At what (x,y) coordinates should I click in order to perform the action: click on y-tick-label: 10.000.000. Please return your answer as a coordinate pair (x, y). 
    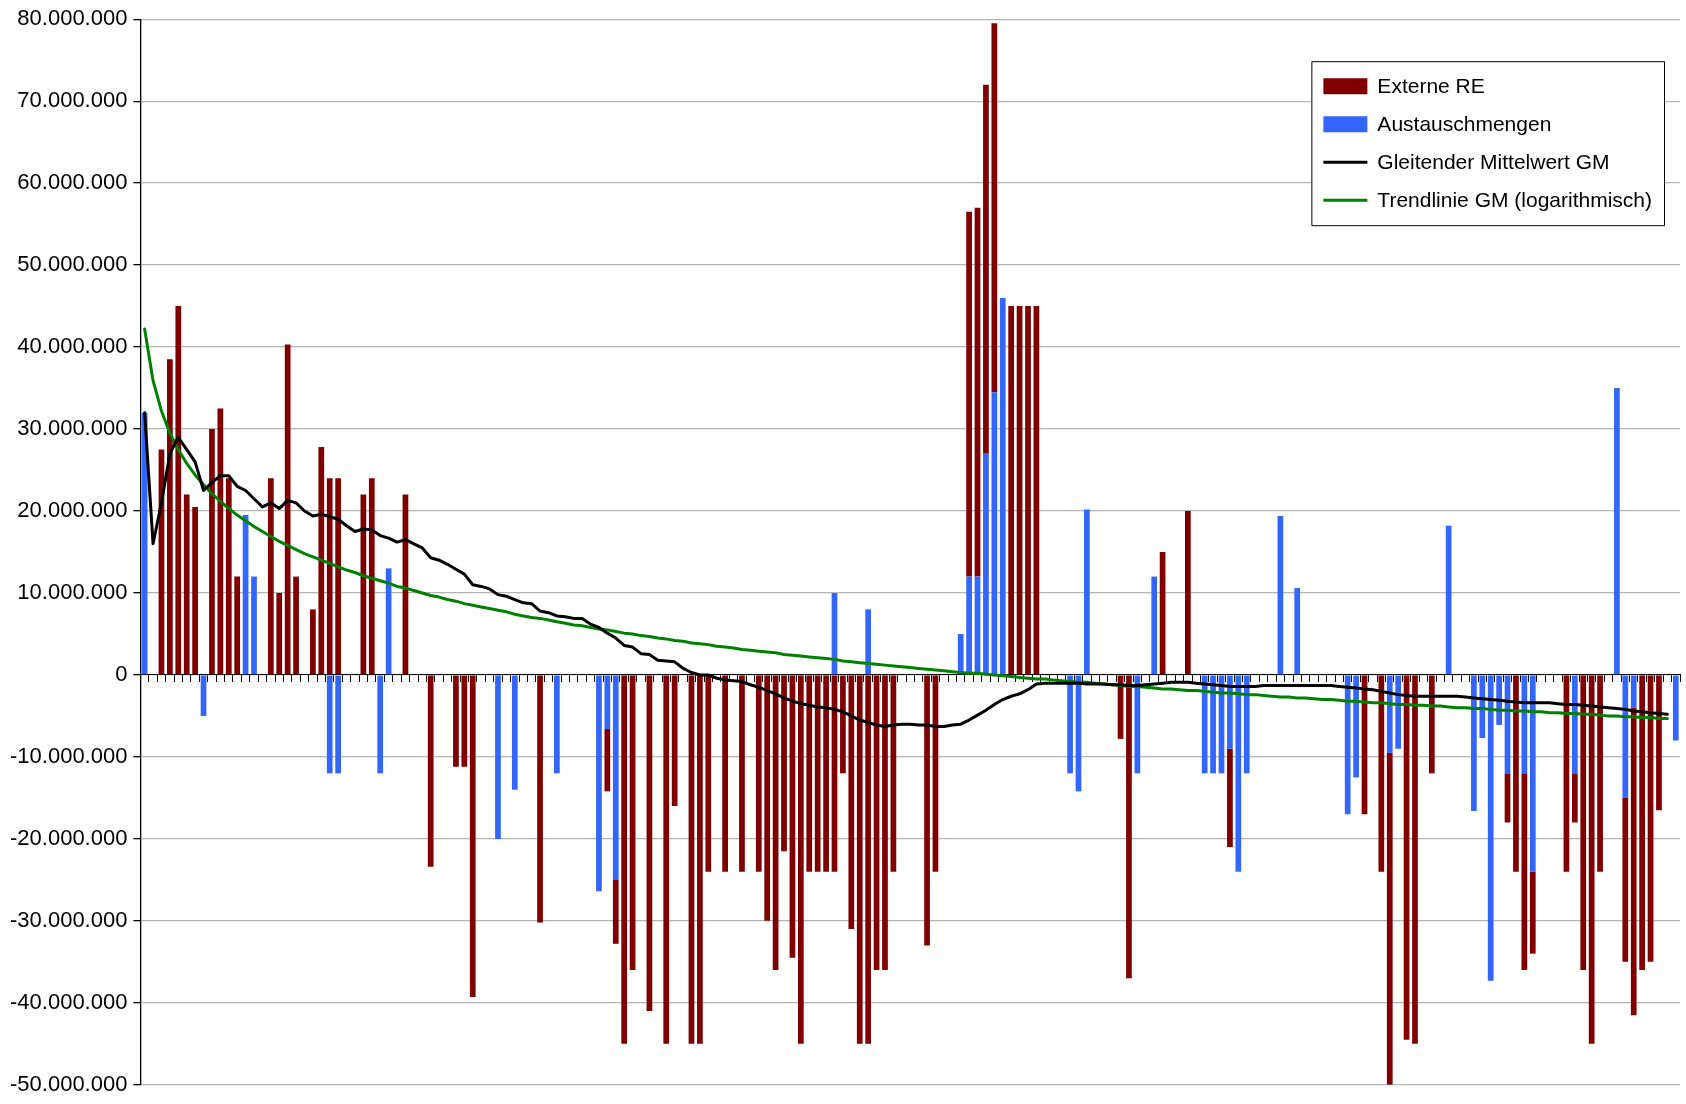
    Looking at the image, I should click on (72, 592).